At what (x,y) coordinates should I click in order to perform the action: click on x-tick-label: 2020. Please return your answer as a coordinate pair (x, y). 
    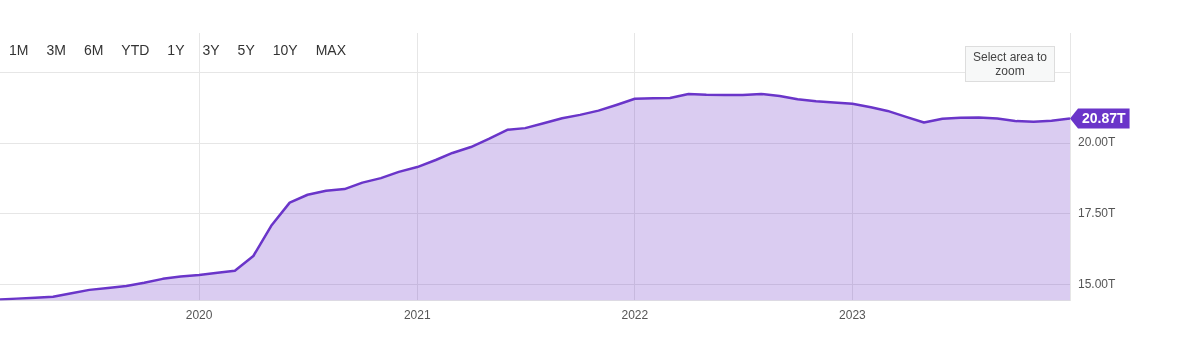
    Looking at the image, I should click on (199, 315).